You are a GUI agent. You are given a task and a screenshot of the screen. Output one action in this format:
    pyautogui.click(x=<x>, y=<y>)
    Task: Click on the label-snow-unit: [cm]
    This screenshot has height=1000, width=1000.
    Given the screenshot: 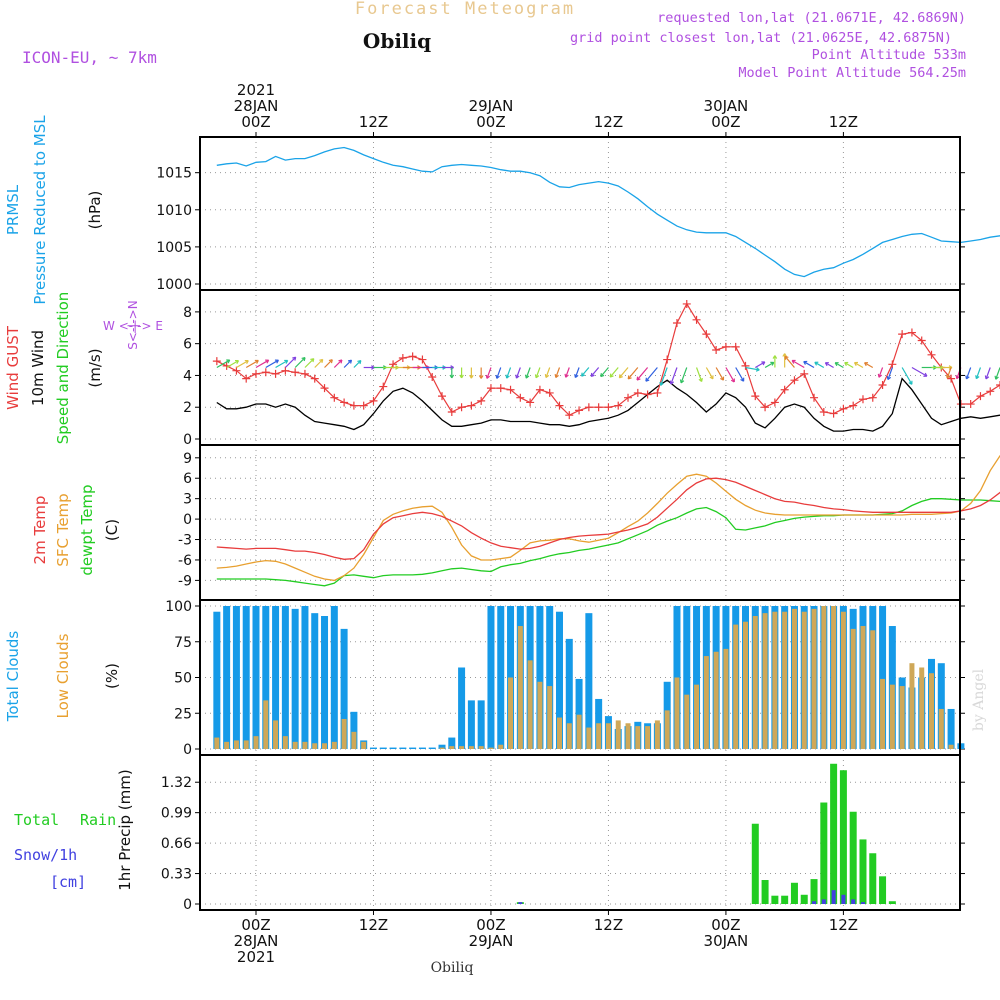 What is the action you would take?
    pyautogui.click(x=68, y=882)
    